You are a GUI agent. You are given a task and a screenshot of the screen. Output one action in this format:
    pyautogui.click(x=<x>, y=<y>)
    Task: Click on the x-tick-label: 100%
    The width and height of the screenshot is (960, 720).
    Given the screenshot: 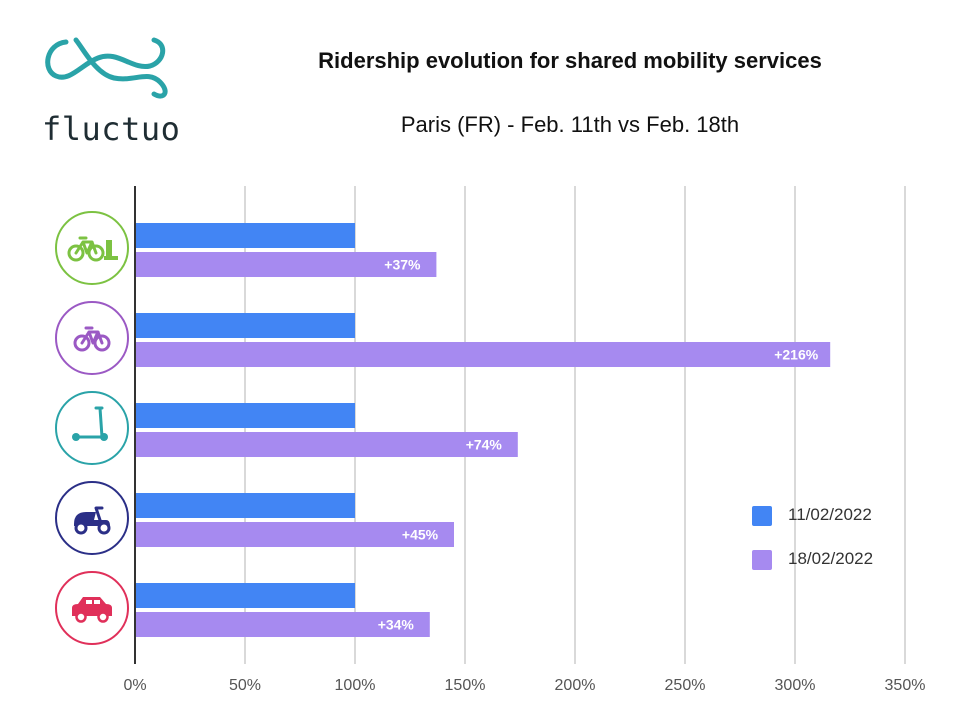 What is the action you would take?
    pyautogui.click(x=355, y=685)
    